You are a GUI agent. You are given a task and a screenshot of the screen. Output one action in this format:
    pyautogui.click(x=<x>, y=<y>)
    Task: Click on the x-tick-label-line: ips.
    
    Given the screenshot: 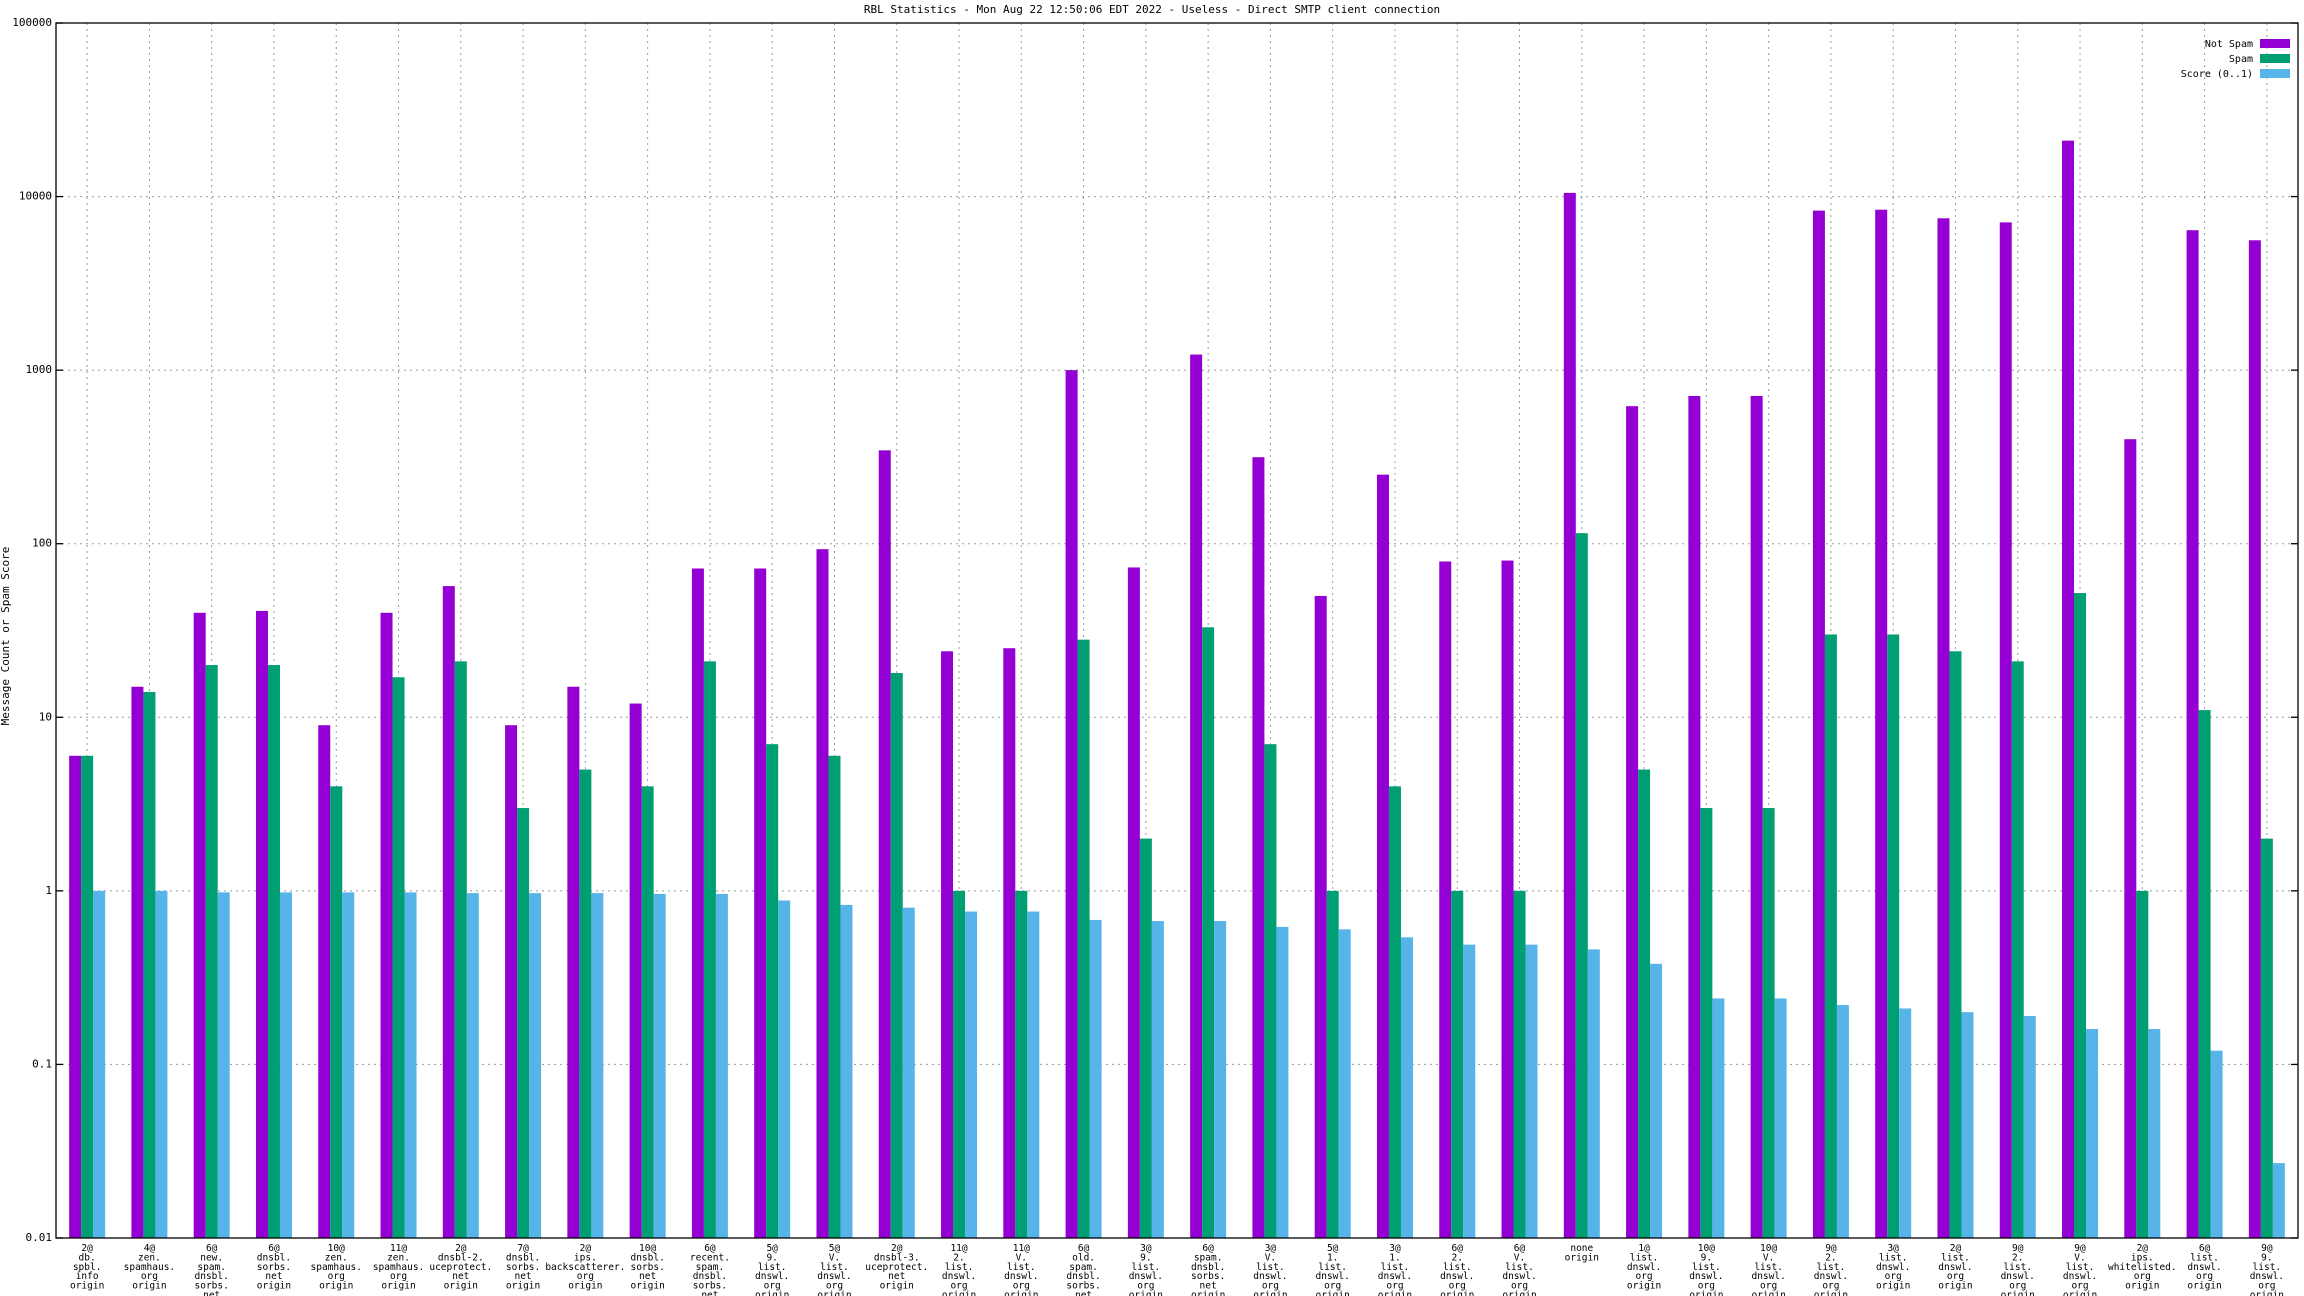 What is the action you would take?
    pyautogui.click(x=2142, y=1257)
    